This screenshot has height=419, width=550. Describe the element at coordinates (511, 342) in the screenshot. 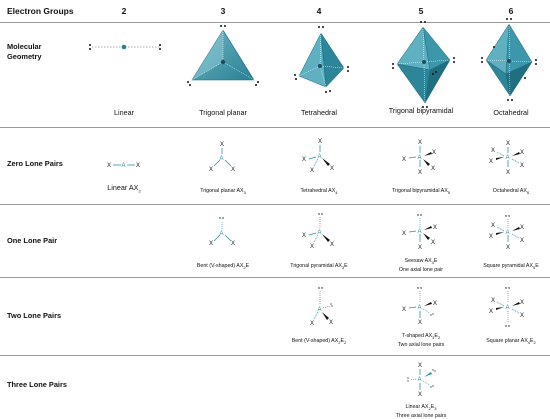

I see `caption-square-planar-ax4e2: Square planar AX4E2` at that location.